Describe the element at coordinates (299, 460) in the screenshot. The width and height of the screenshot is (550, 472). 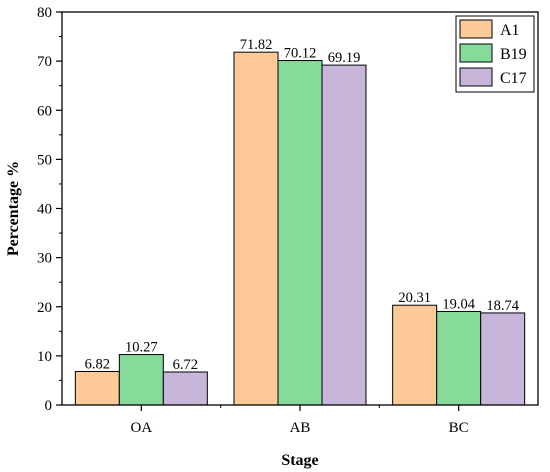
I see `x-axis-title: Stage` at that location.